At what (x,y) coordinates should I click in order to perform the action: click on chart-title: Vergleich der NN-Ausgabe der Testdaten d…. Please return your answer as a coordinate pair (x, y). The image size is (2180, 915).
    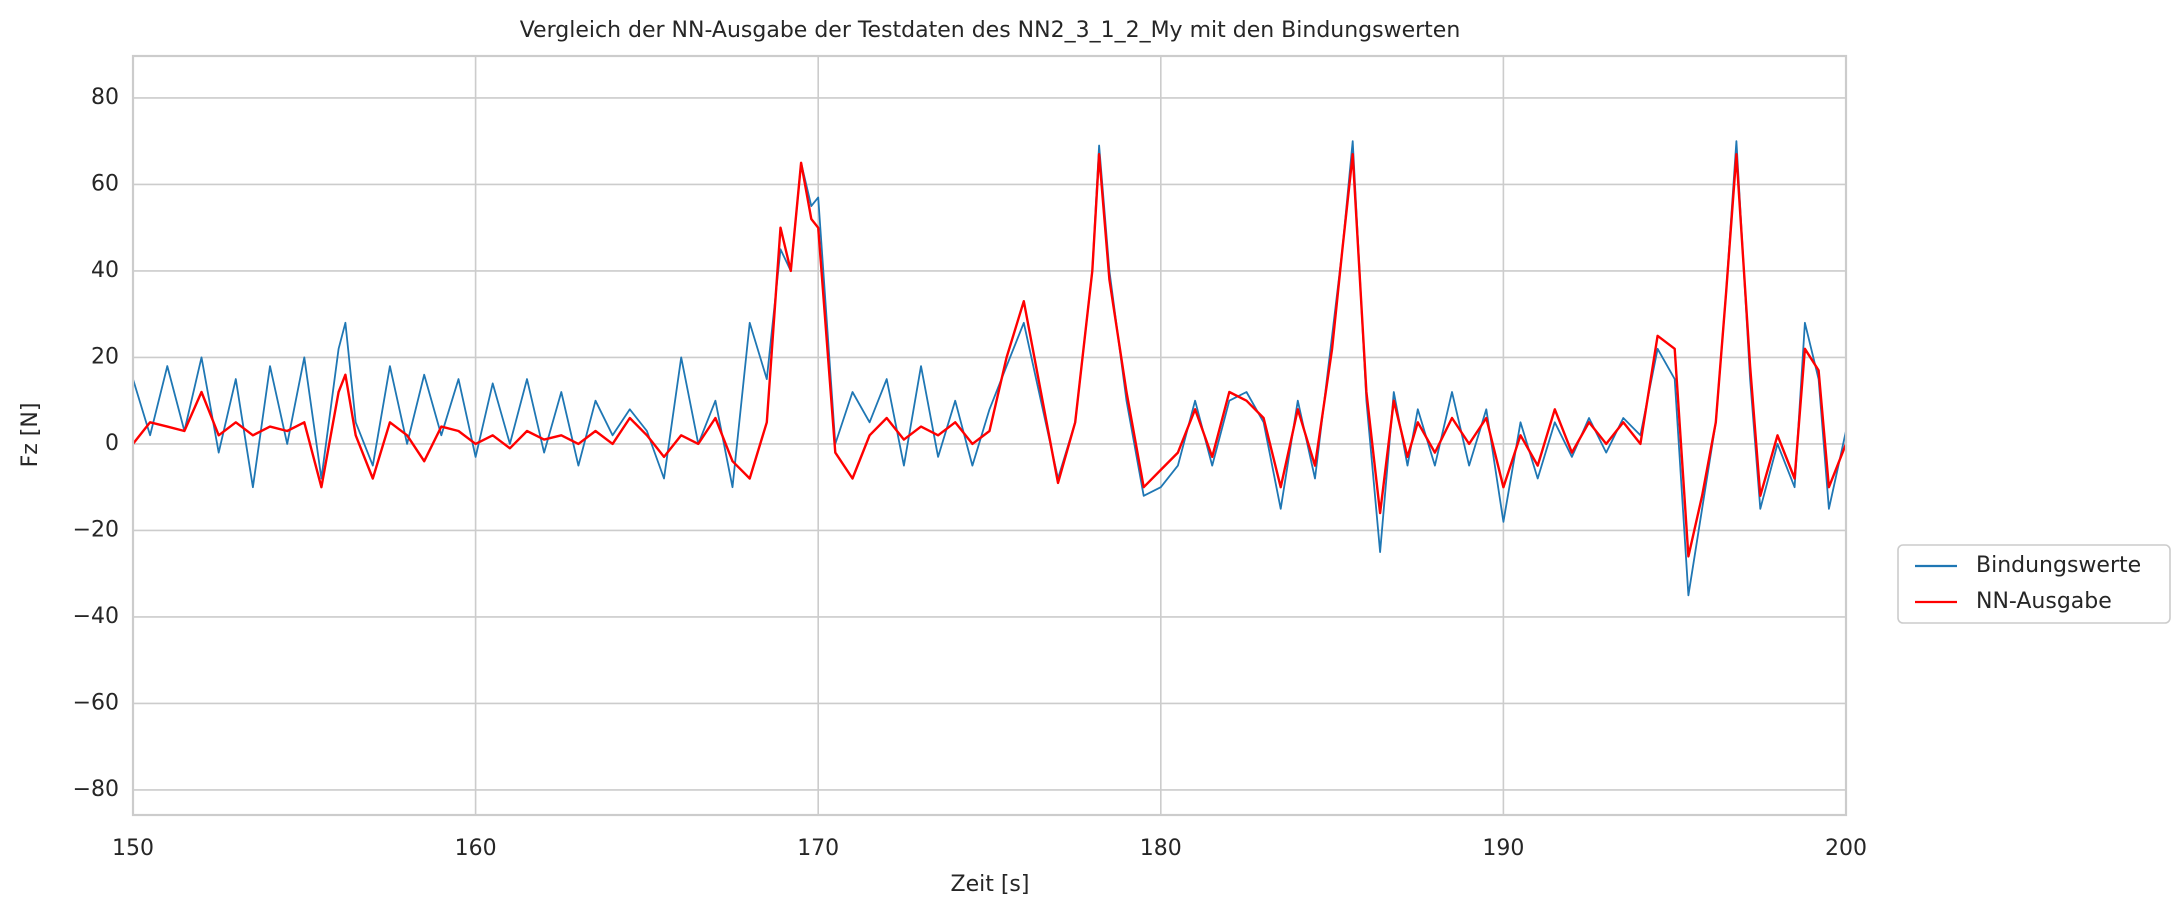
    Looking at the image, I should click on (990, 30).